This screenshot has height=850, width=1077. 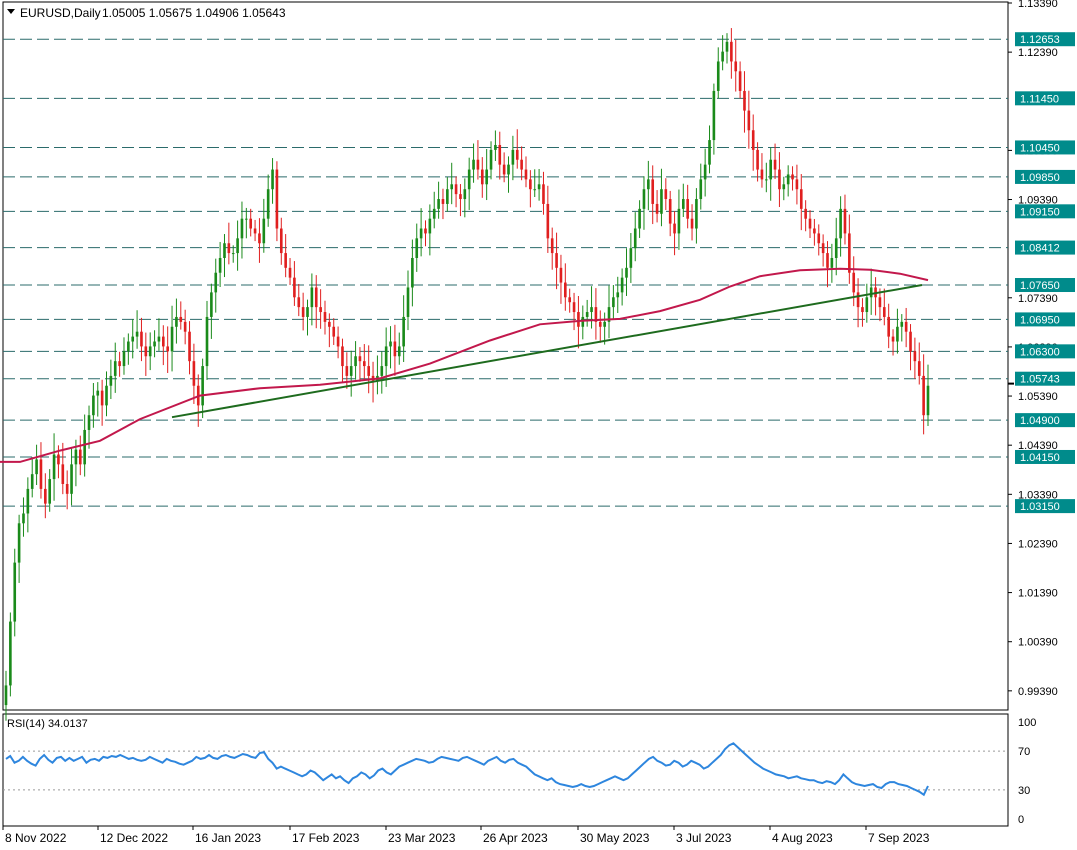 I want to click on level-tag-label: 1.08412, so click(x=1040, y=249).